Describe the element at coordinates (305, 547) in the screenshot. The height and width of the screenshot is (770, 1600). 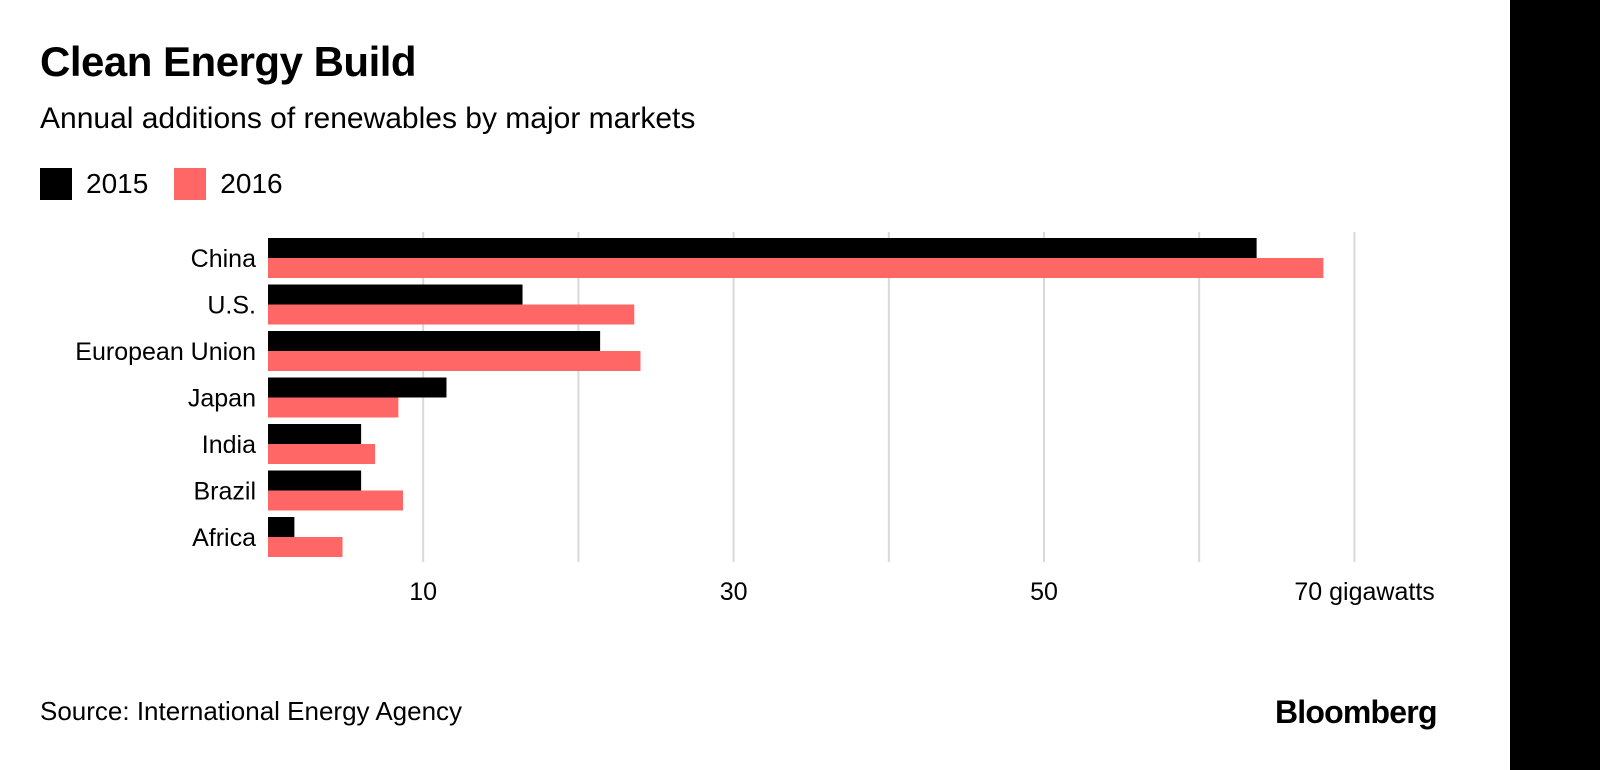
I see `bar-2016-africa` at that location.